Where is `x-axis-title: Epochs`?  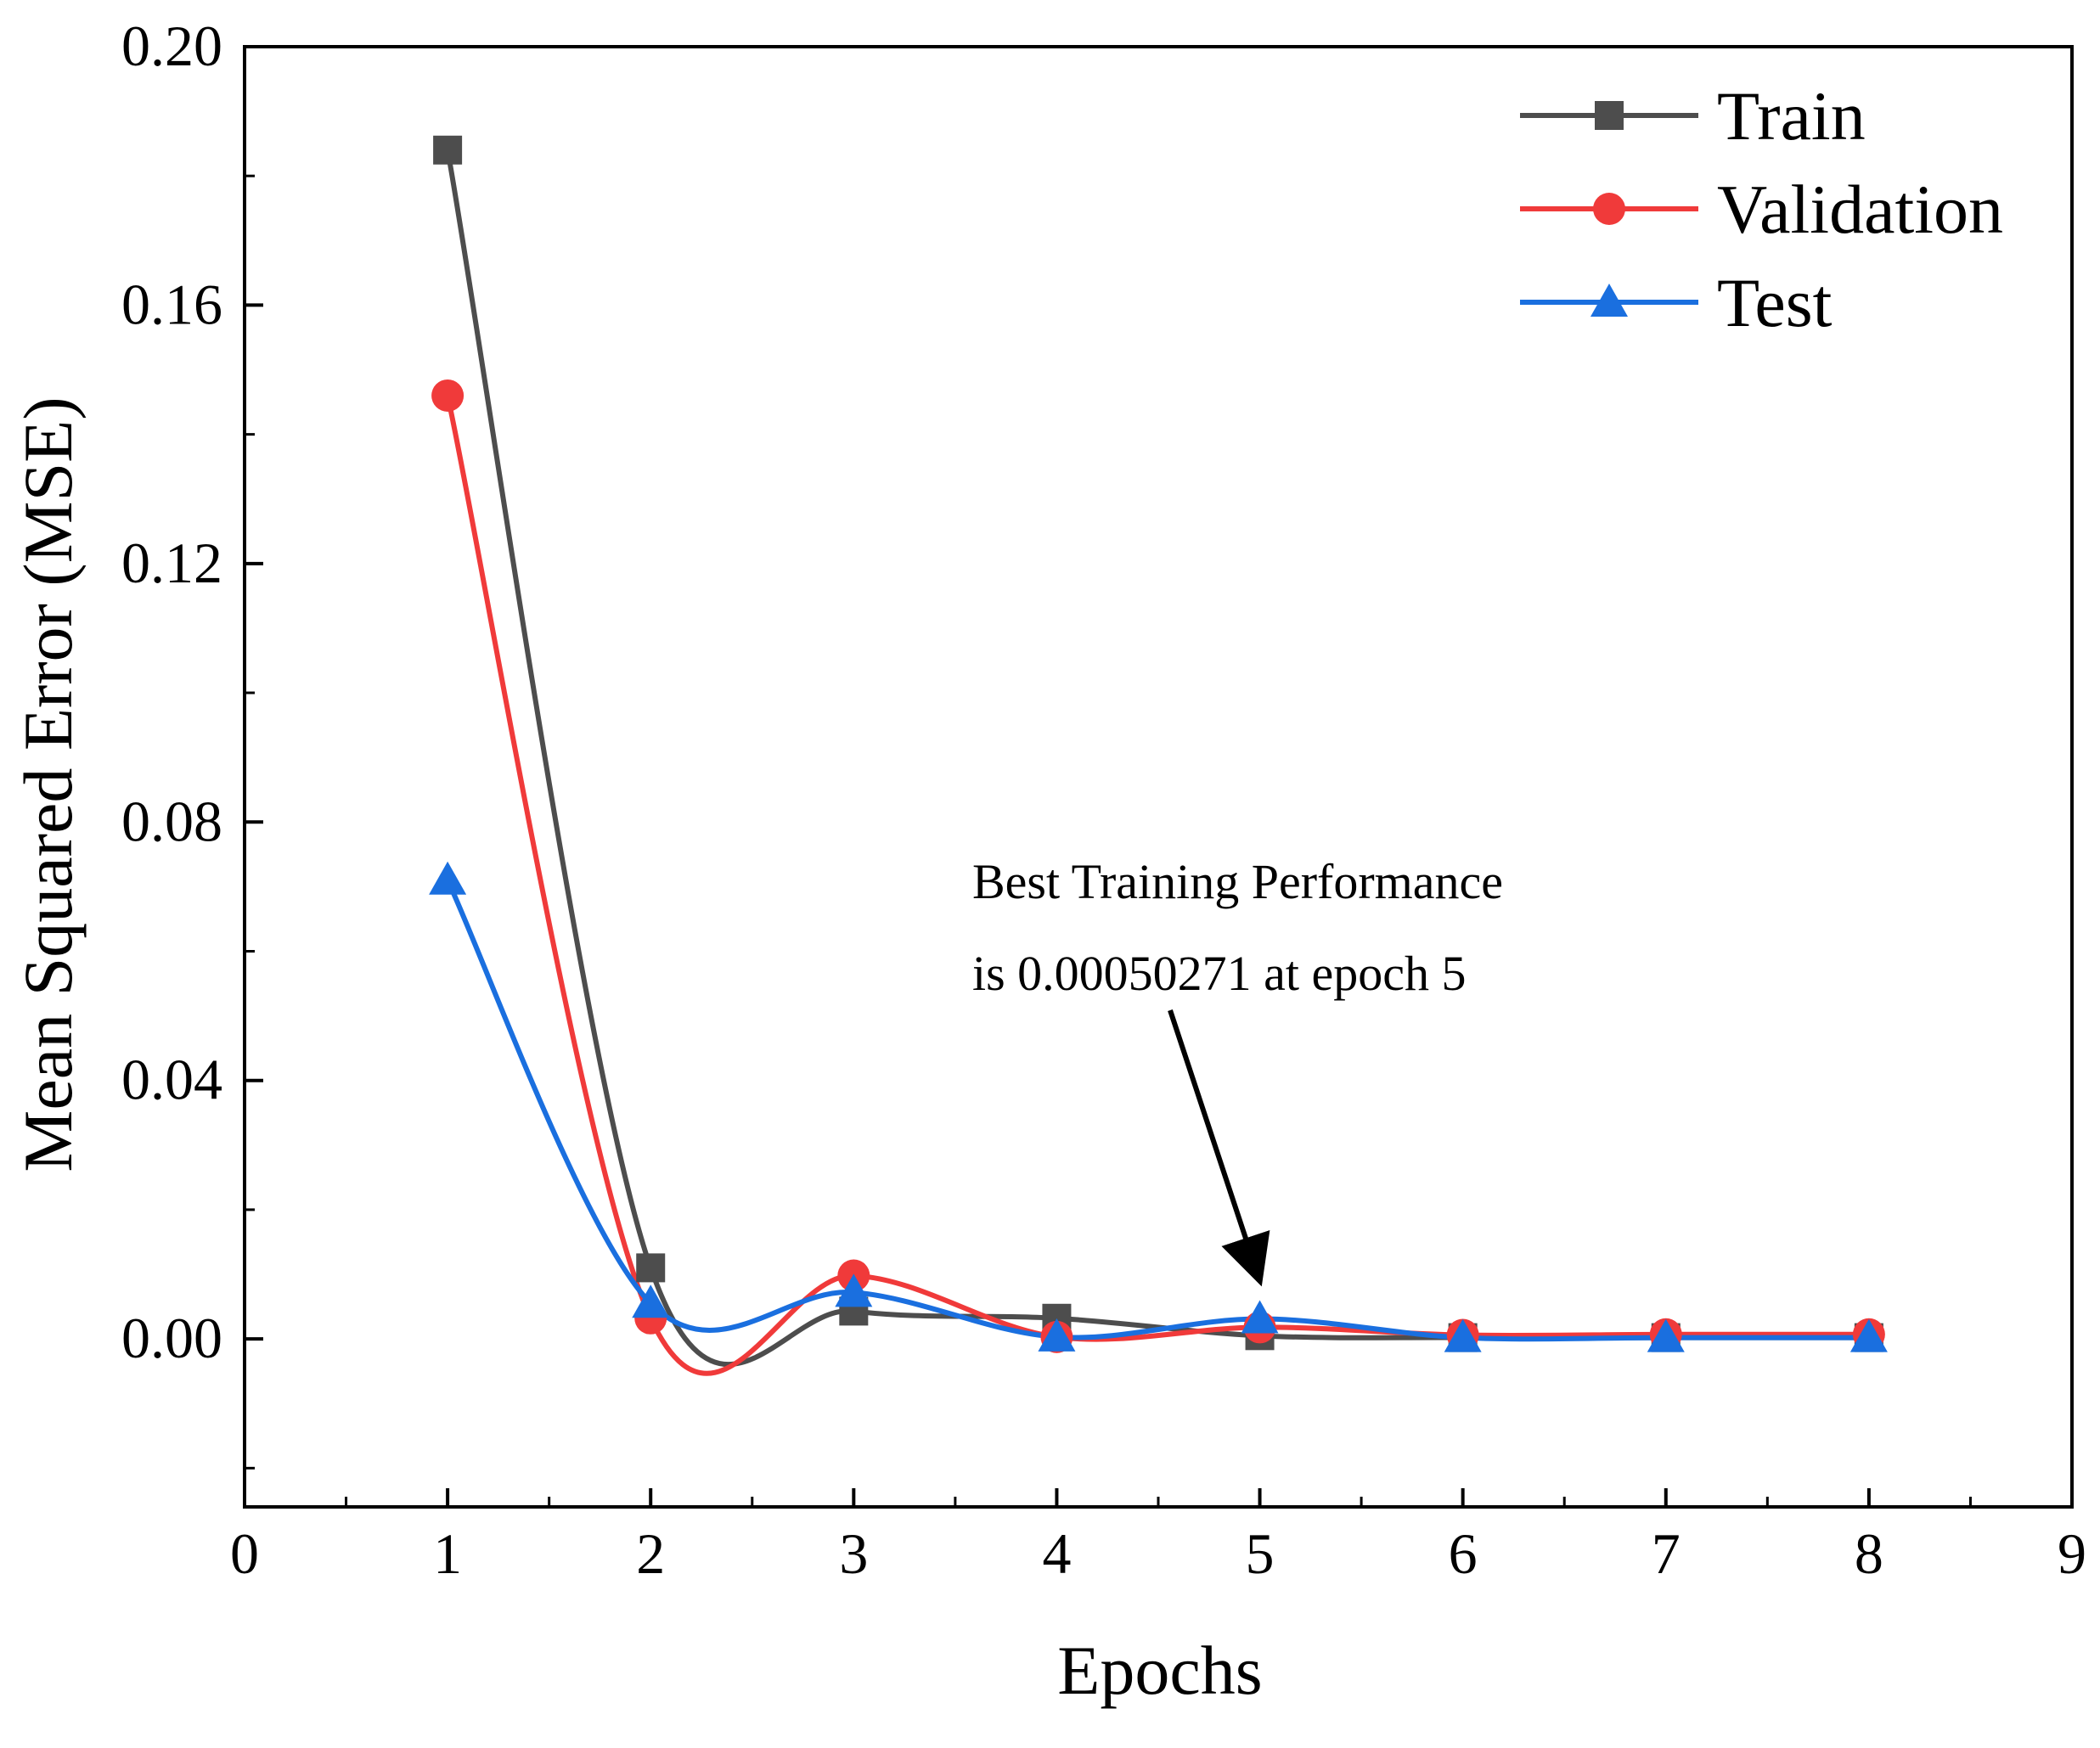
x-axis-title: Epochs is located at coordinates (1159, 1671).